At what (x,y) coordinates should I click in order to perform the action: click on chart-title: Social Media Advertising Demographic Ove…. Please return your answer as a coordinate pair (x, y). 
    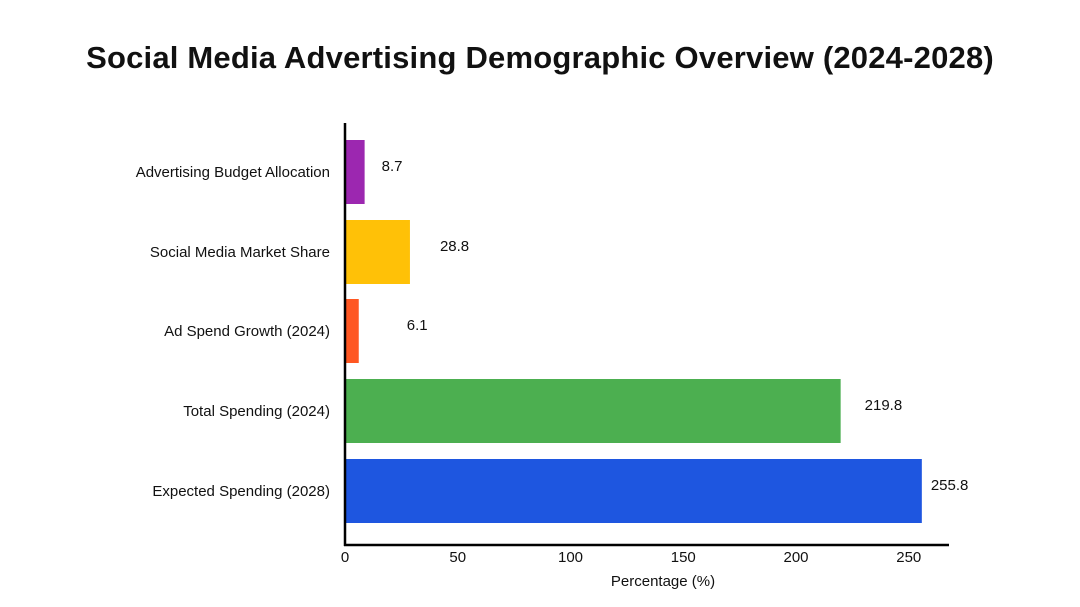
    Looking at the image, I should click on (540, 57).